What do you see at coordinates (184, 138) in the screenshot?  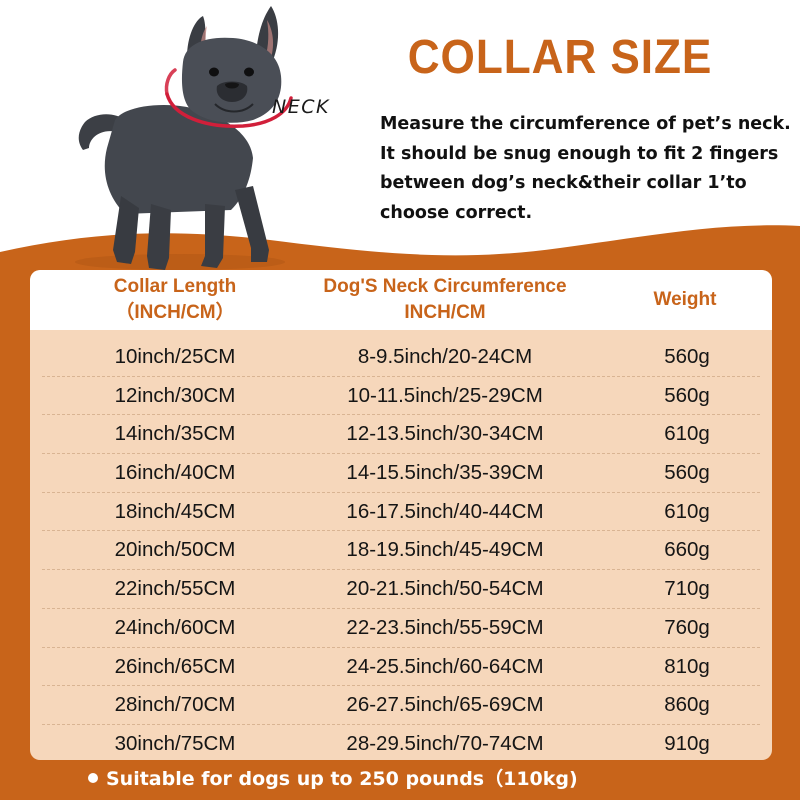 I see `french-bulldog-image` at bounding box center [184, 138].